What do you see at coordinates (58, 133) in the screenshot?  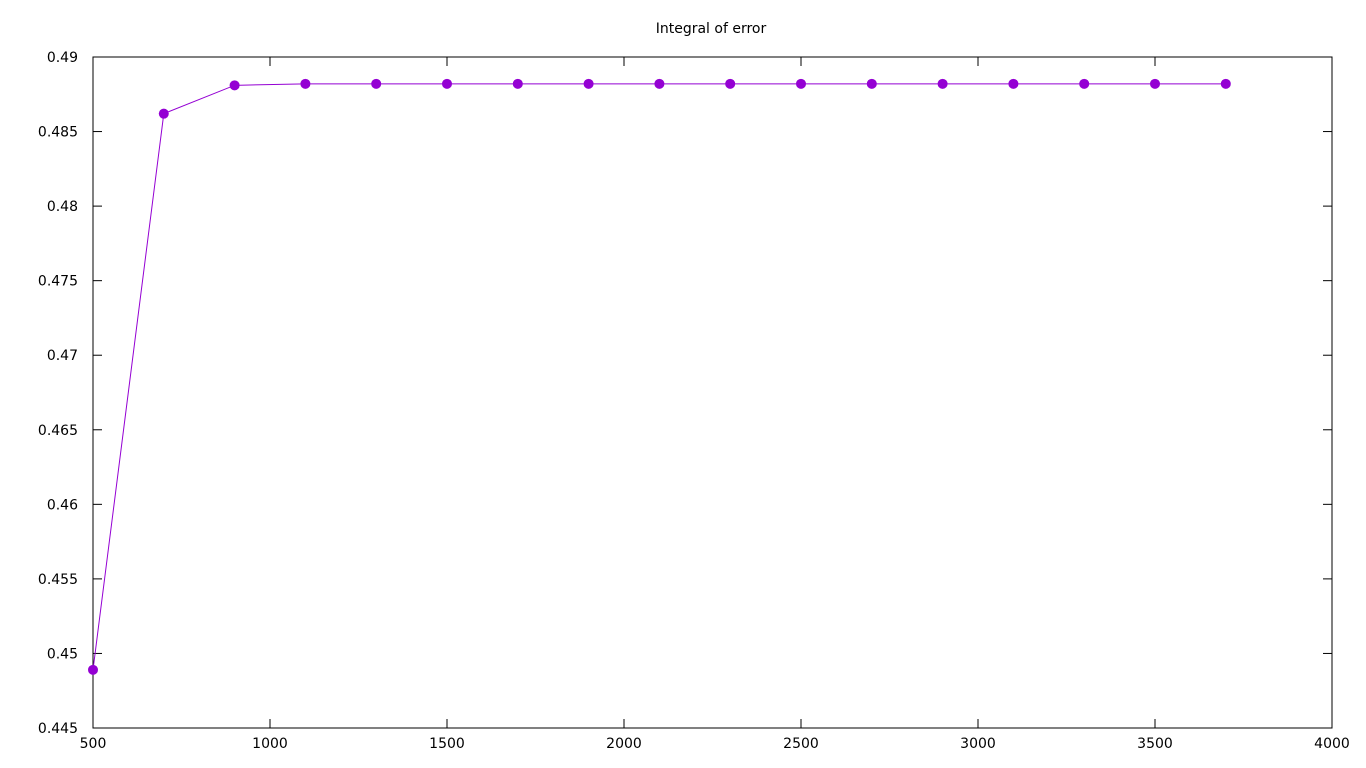 I see `y-tick-label: 0.485` at bounding box center [58, 133].